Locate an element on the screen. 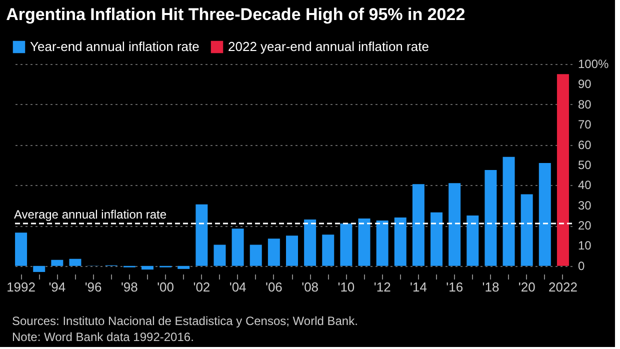  x-tick-label: '00 is located at coordinates (165, 287).